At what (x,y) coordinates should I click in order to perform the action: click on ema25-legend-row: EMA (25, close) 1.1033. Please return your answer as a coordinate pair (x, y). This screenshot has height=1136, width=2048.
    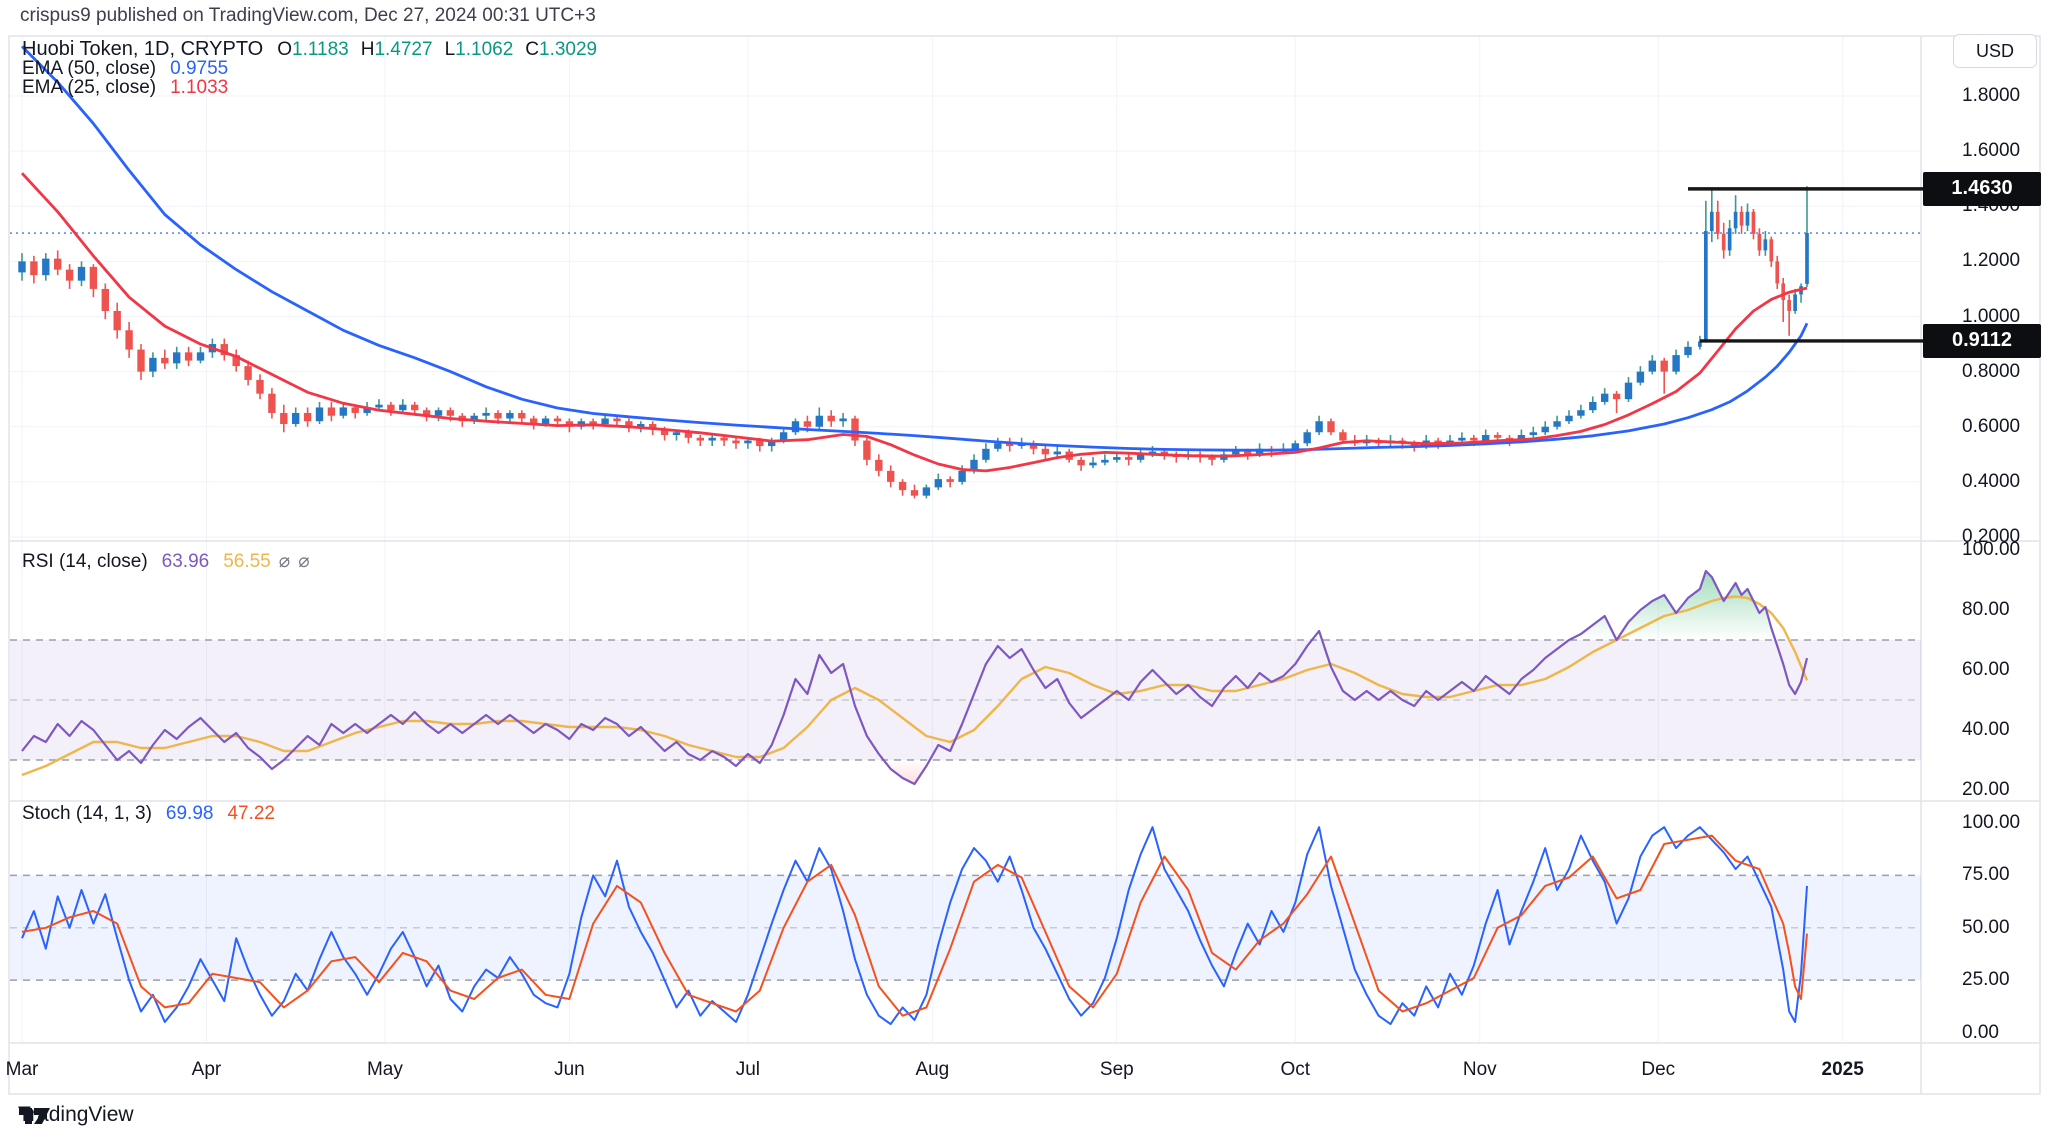
    Looking at the image, I should click on (125, 88).